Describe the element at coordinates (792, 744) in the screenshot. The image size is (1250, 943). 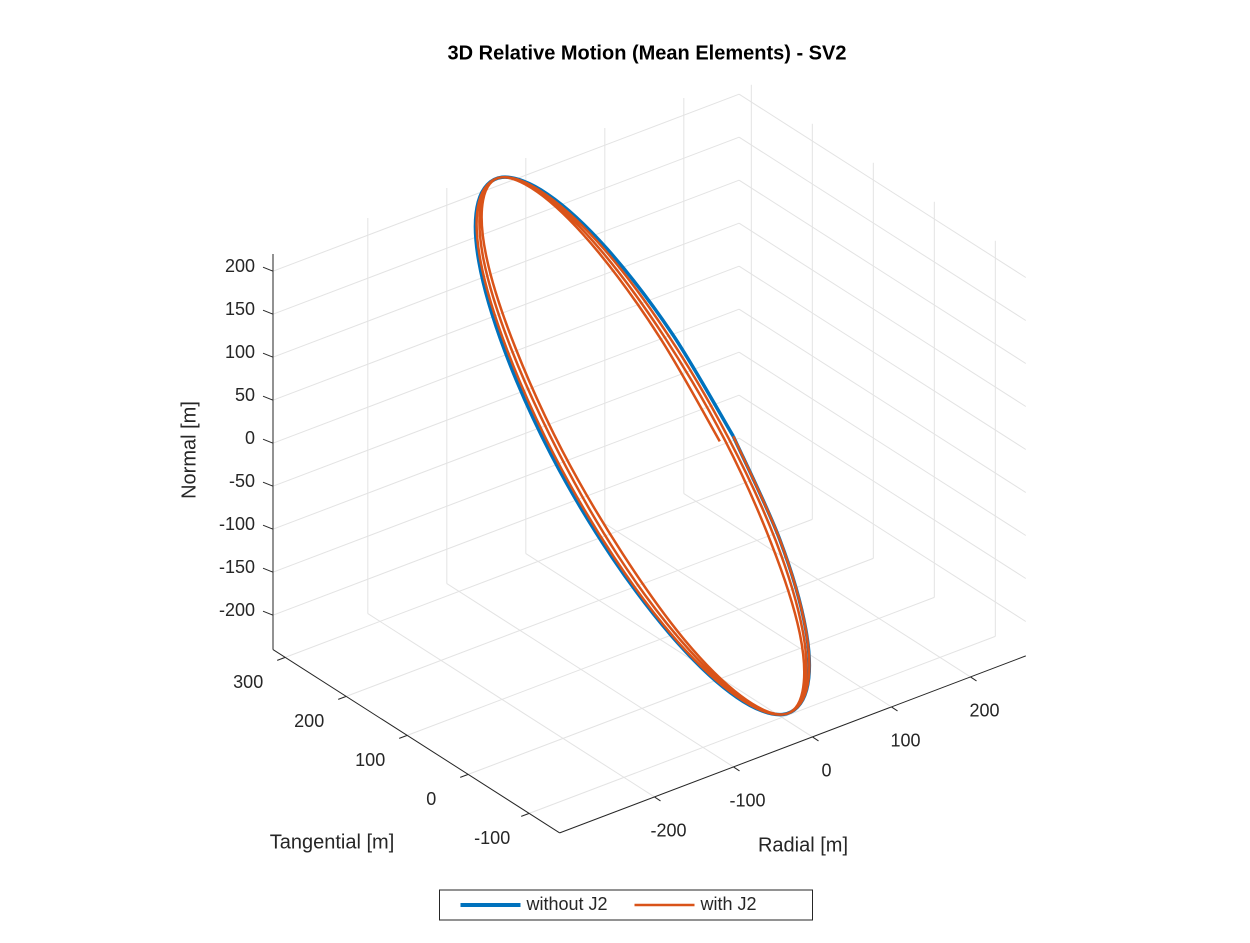
I see `x-axis-line` at that location.